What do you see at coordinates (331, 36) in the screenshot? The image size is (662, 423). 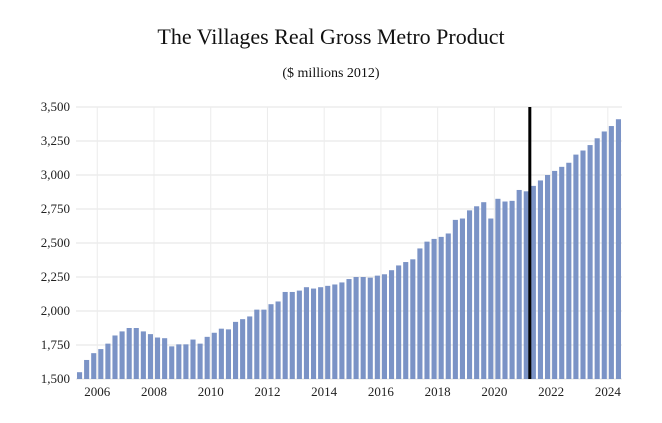 I see `chart-title: The Villages Real Gross Metro Product` at bounding box center [331, 36].